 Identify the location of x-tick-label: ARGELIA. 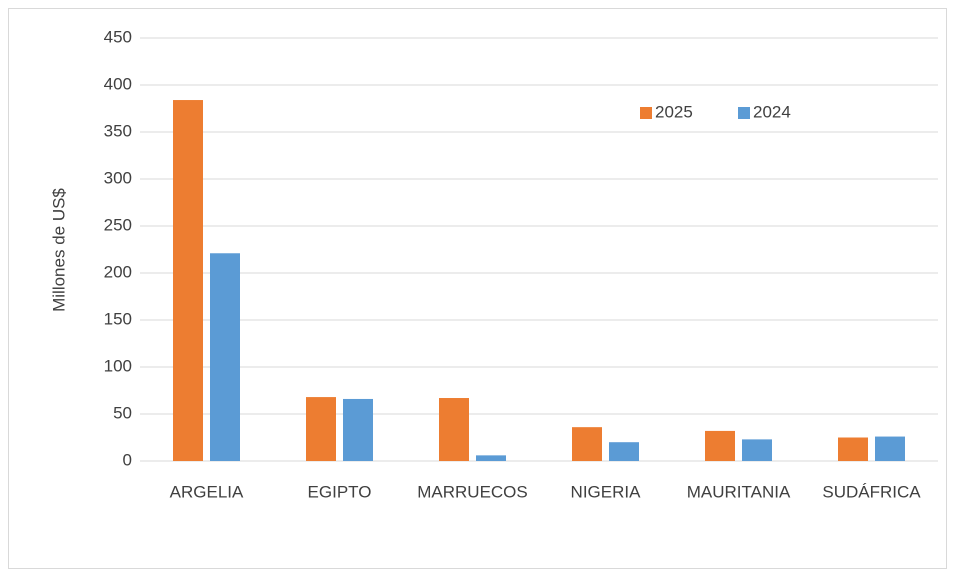
(207, 491).